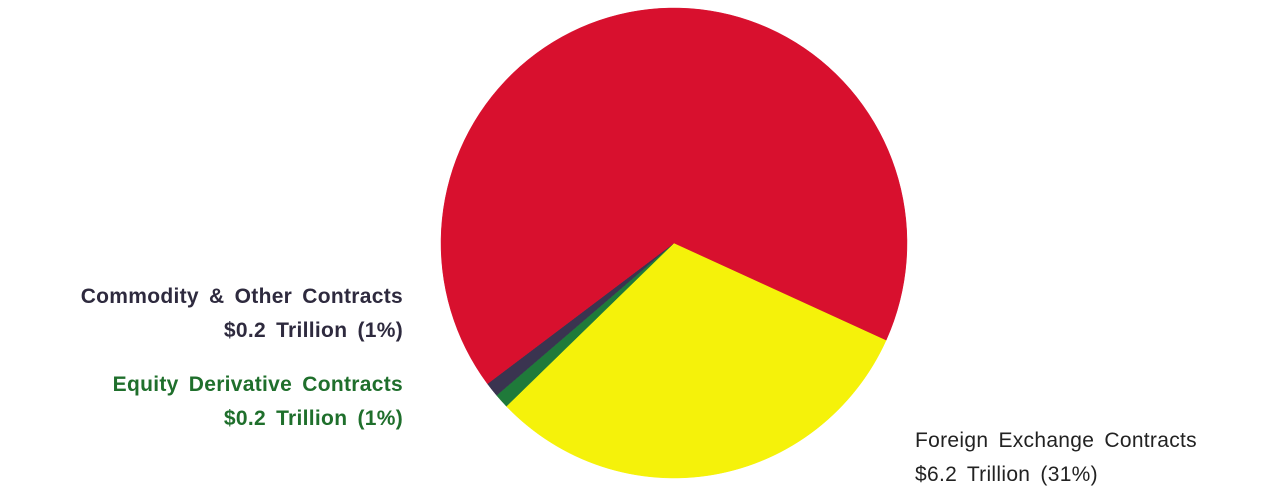 This screenshot has width=1266, height=492. I want to click on commodity-label-name: Commodity & Other Contracts, so click(241, 296).